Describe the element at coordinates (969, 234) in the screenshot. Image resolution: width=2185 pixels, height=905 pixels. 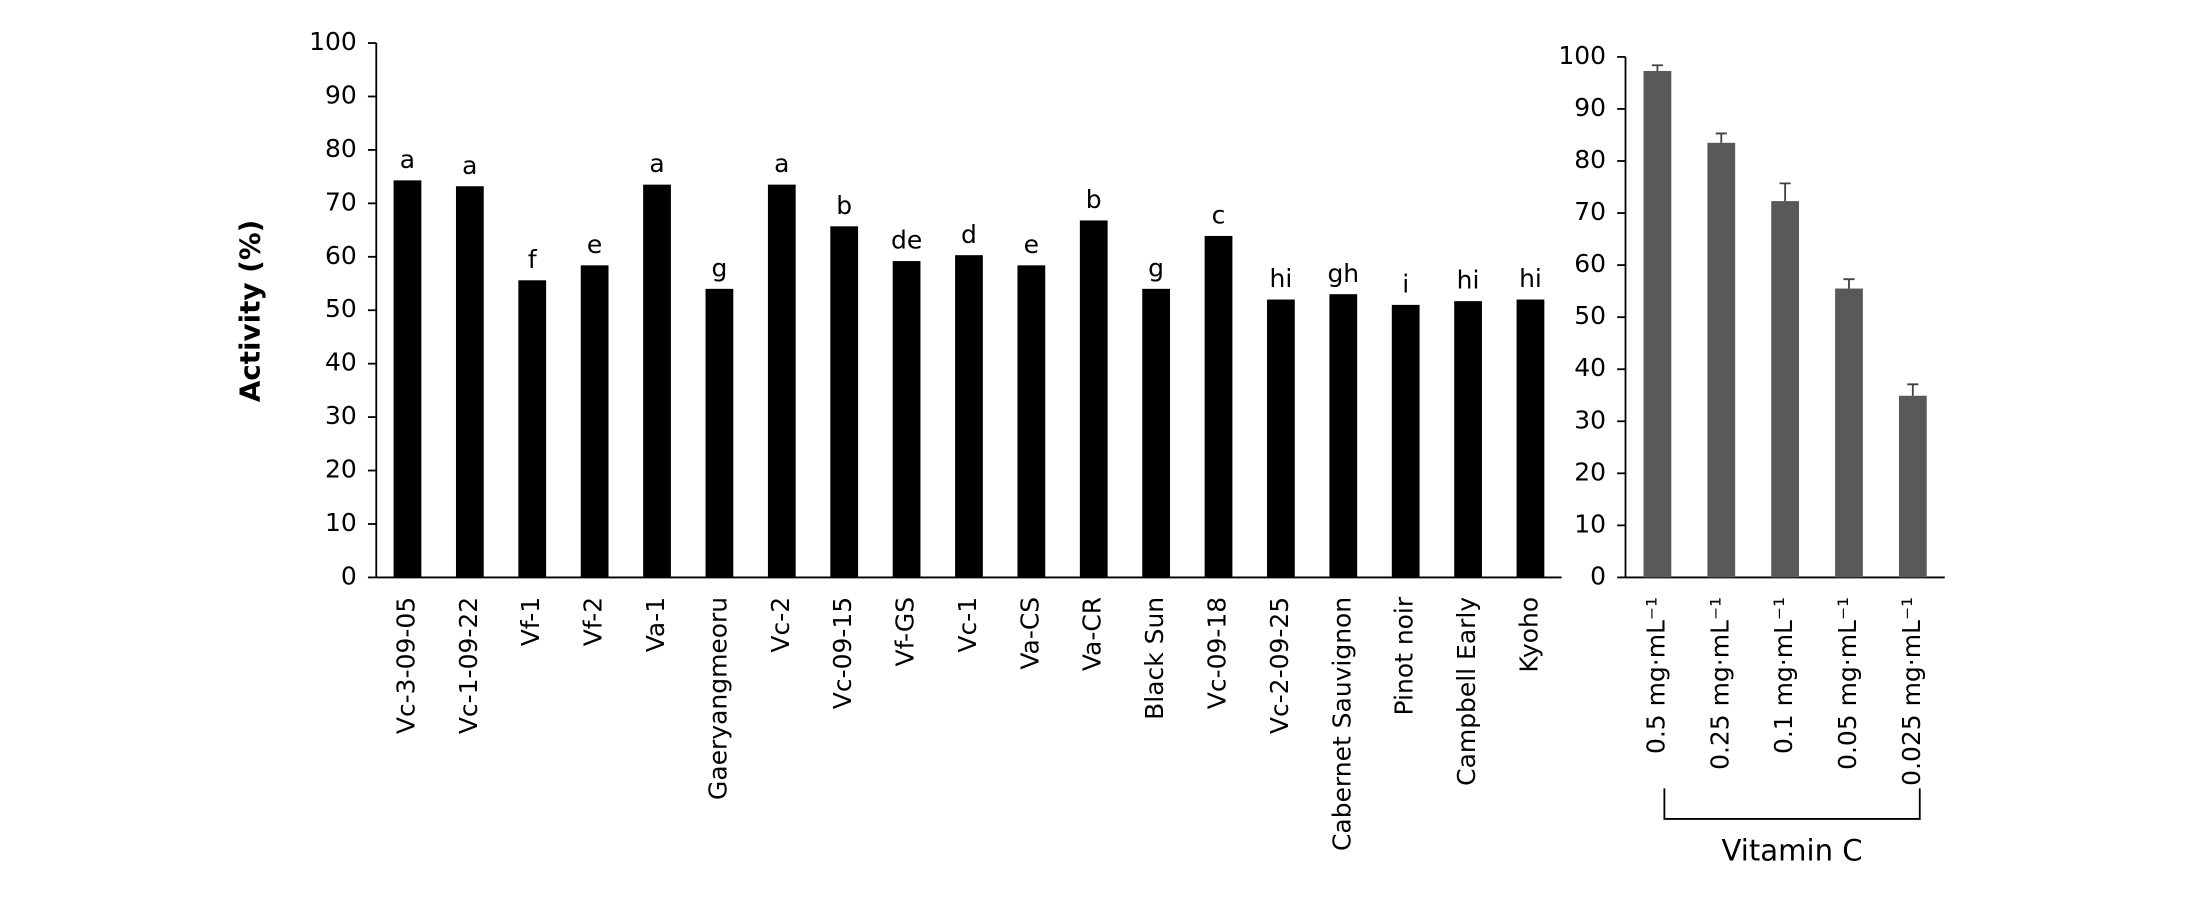
I see `significance-letter: d` at that location.